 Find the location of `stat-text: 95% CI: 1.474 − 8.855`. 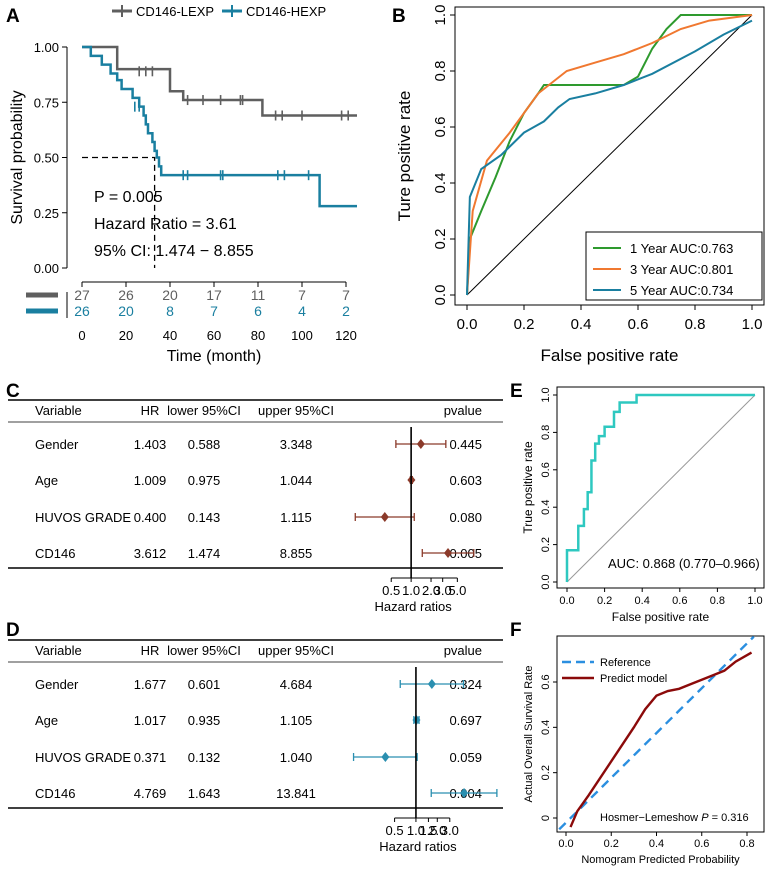

stat-text: 95% CI: 1.474 − 8.855 is located at coordinates (174, 251).